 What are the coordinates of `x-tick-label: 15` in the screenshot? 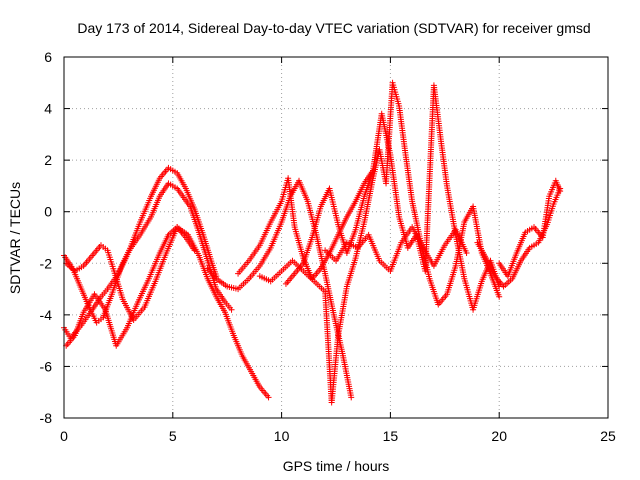 It's located at (391, 436).